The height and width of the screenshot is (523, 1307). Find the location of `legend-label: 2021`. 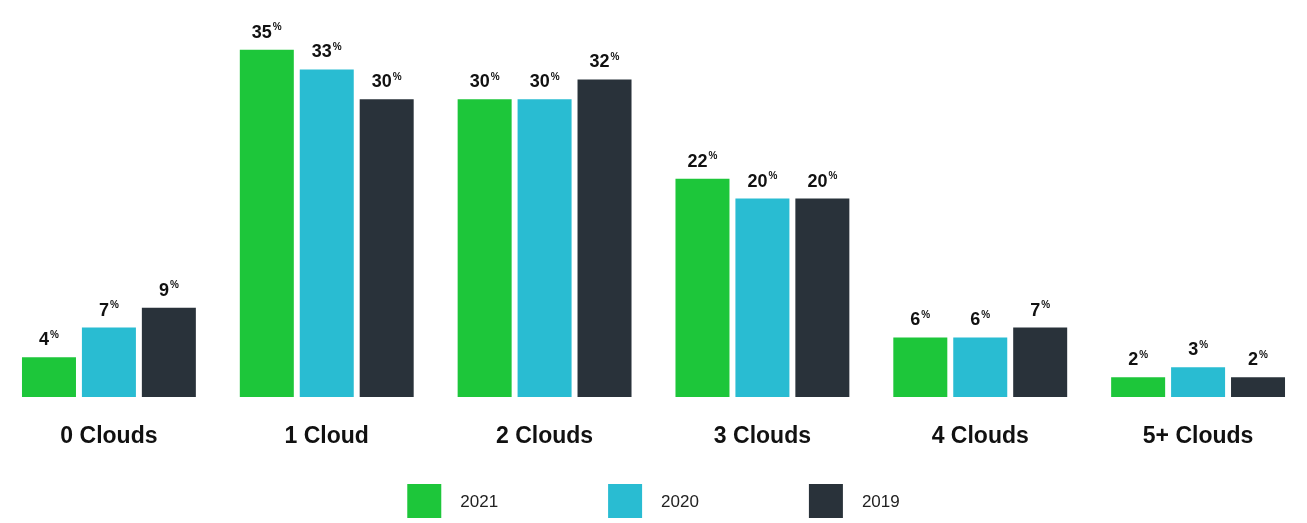

legend-label: 2021 is located at coordinates (479, 501).